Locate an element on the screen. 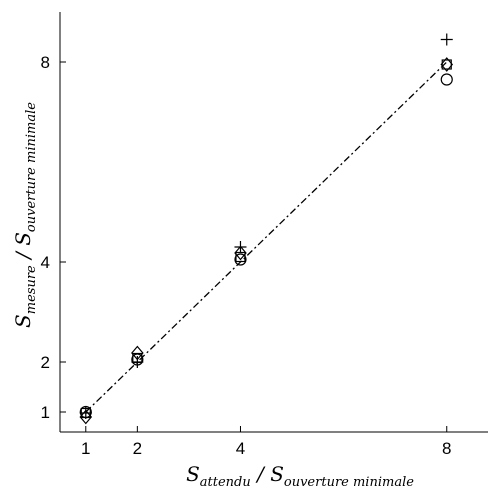 The height and width of the screenshot is (487, 490). y-tick-label: 2 is located at coordinates (45, 362).